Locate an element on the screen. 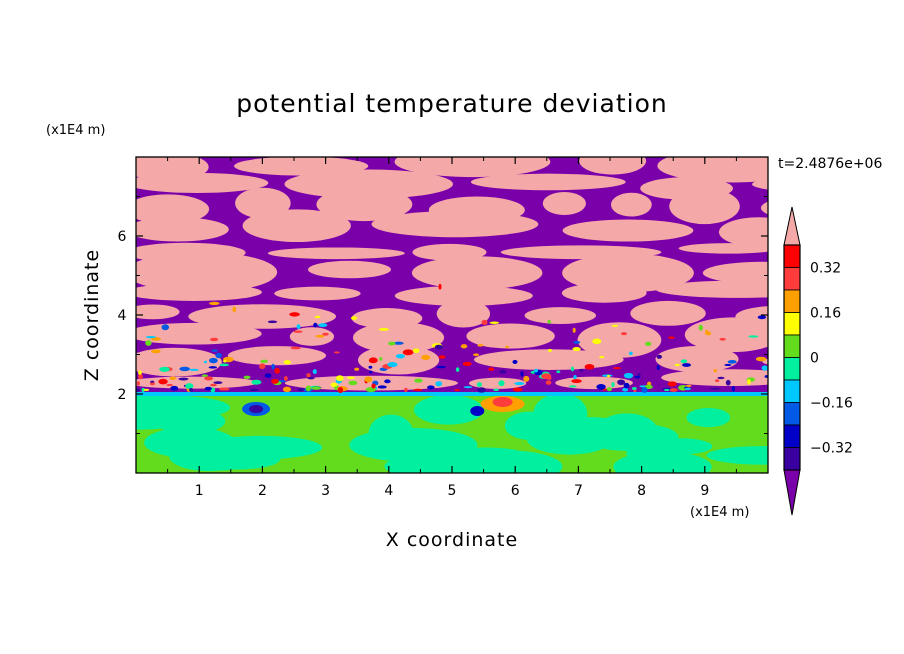 The height and width of the screenshot is (654, 904). x-tick-label: 6 is located at coordinates (515, 491).